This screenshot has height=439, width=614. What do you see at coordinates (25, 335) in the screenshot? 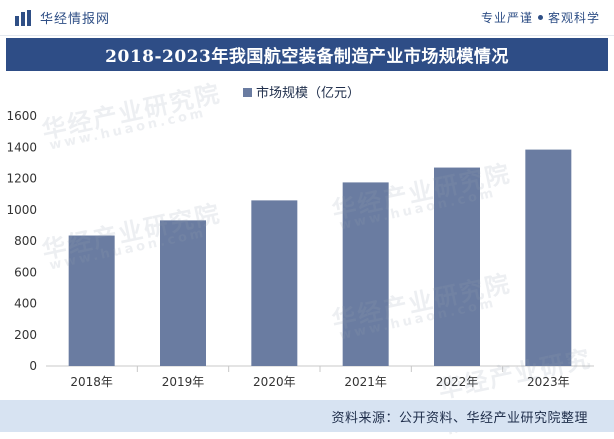
I see `y-tick-label: 200` at bounding box center [25, 335].